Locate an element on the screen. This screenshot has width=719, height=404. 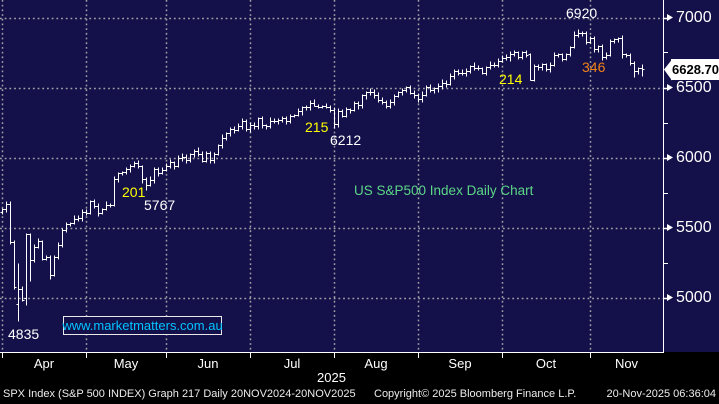
y-axis-label-5500: 5500 is located at coordinates (694, 227).